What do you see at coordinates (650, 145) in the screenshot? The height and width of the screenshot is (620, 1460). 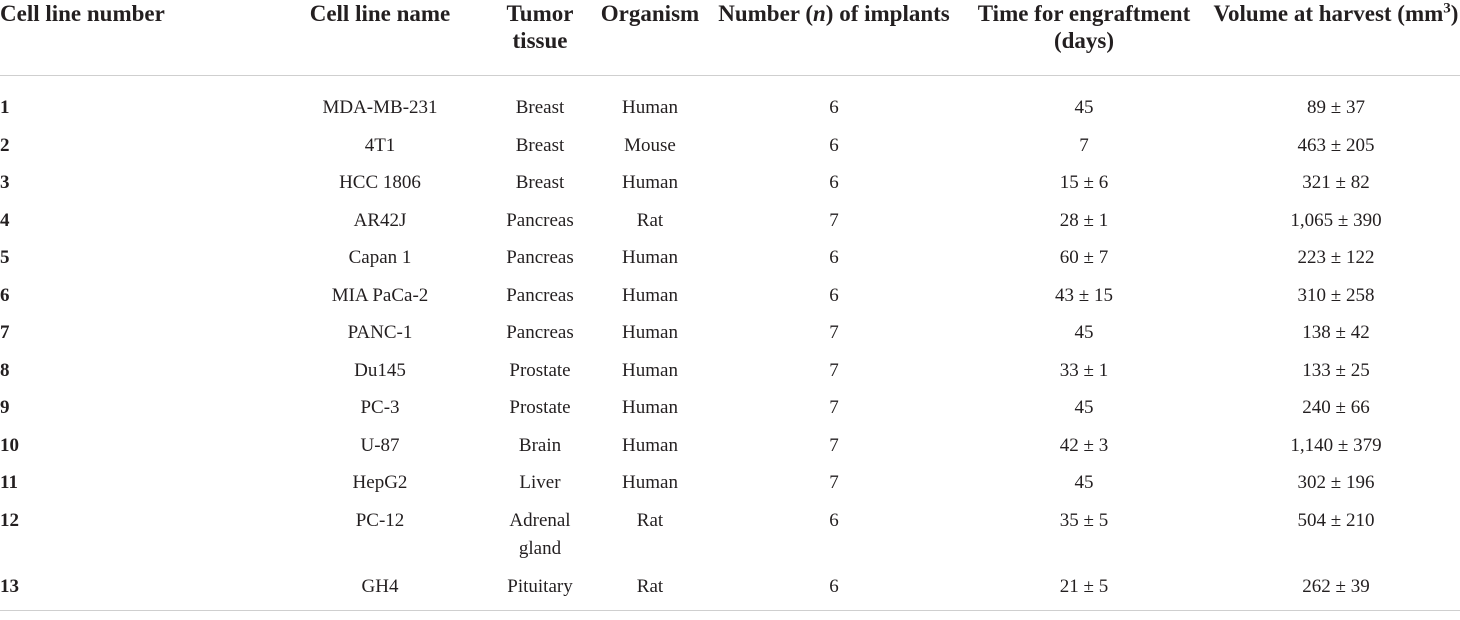 I see `cell-organism: Mouse` at bounding box center [650, 145].